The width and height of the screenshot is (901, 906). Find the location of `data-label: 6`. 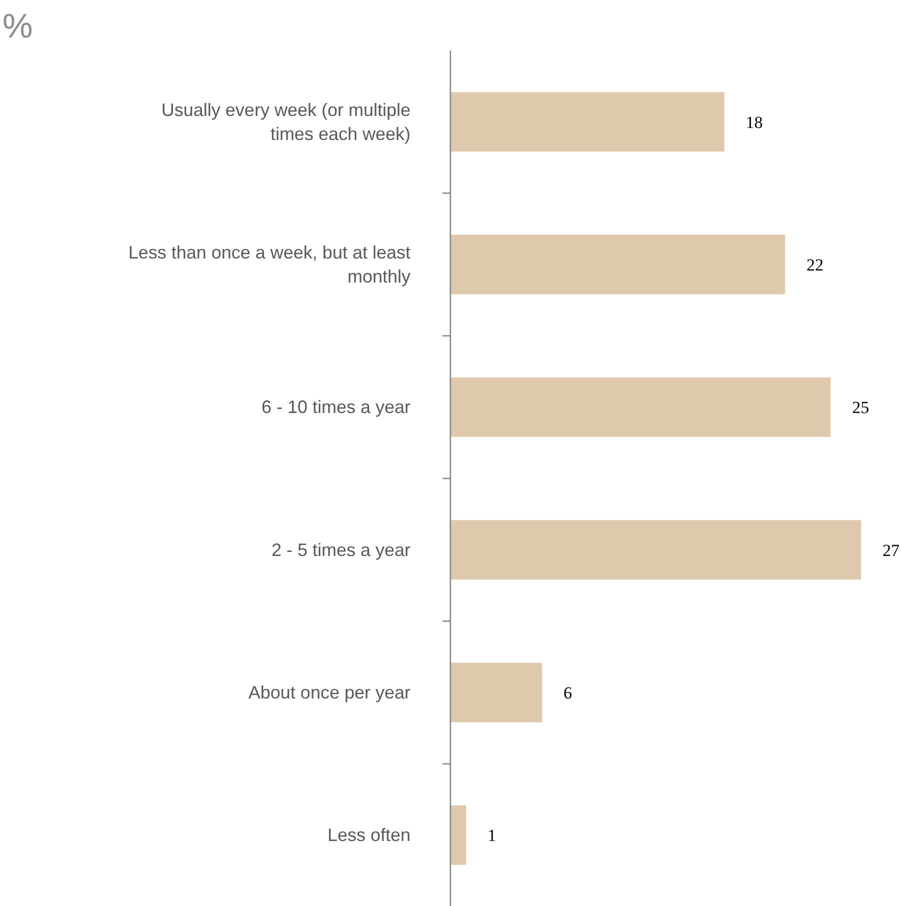

data-label: 6 is located at coordinates (568, 693).